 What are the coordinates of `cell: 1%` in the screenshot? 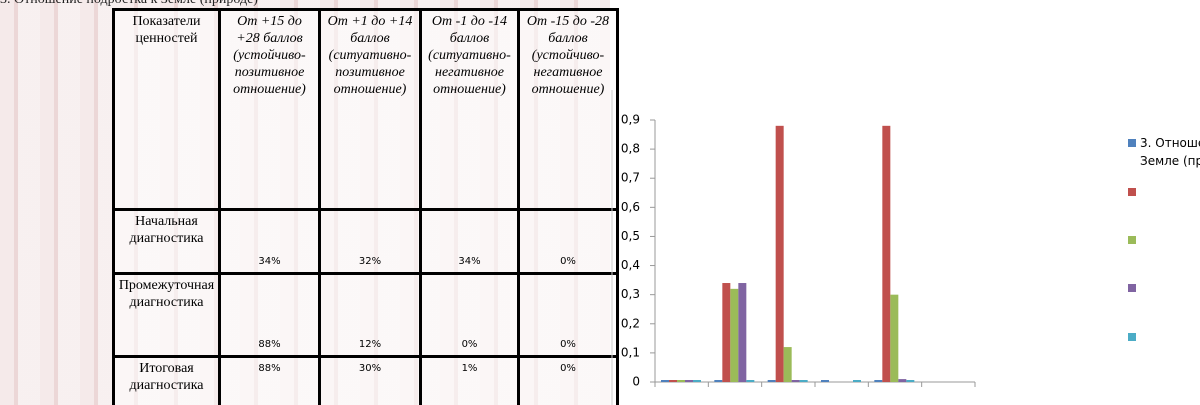 It's located at (469, 380).